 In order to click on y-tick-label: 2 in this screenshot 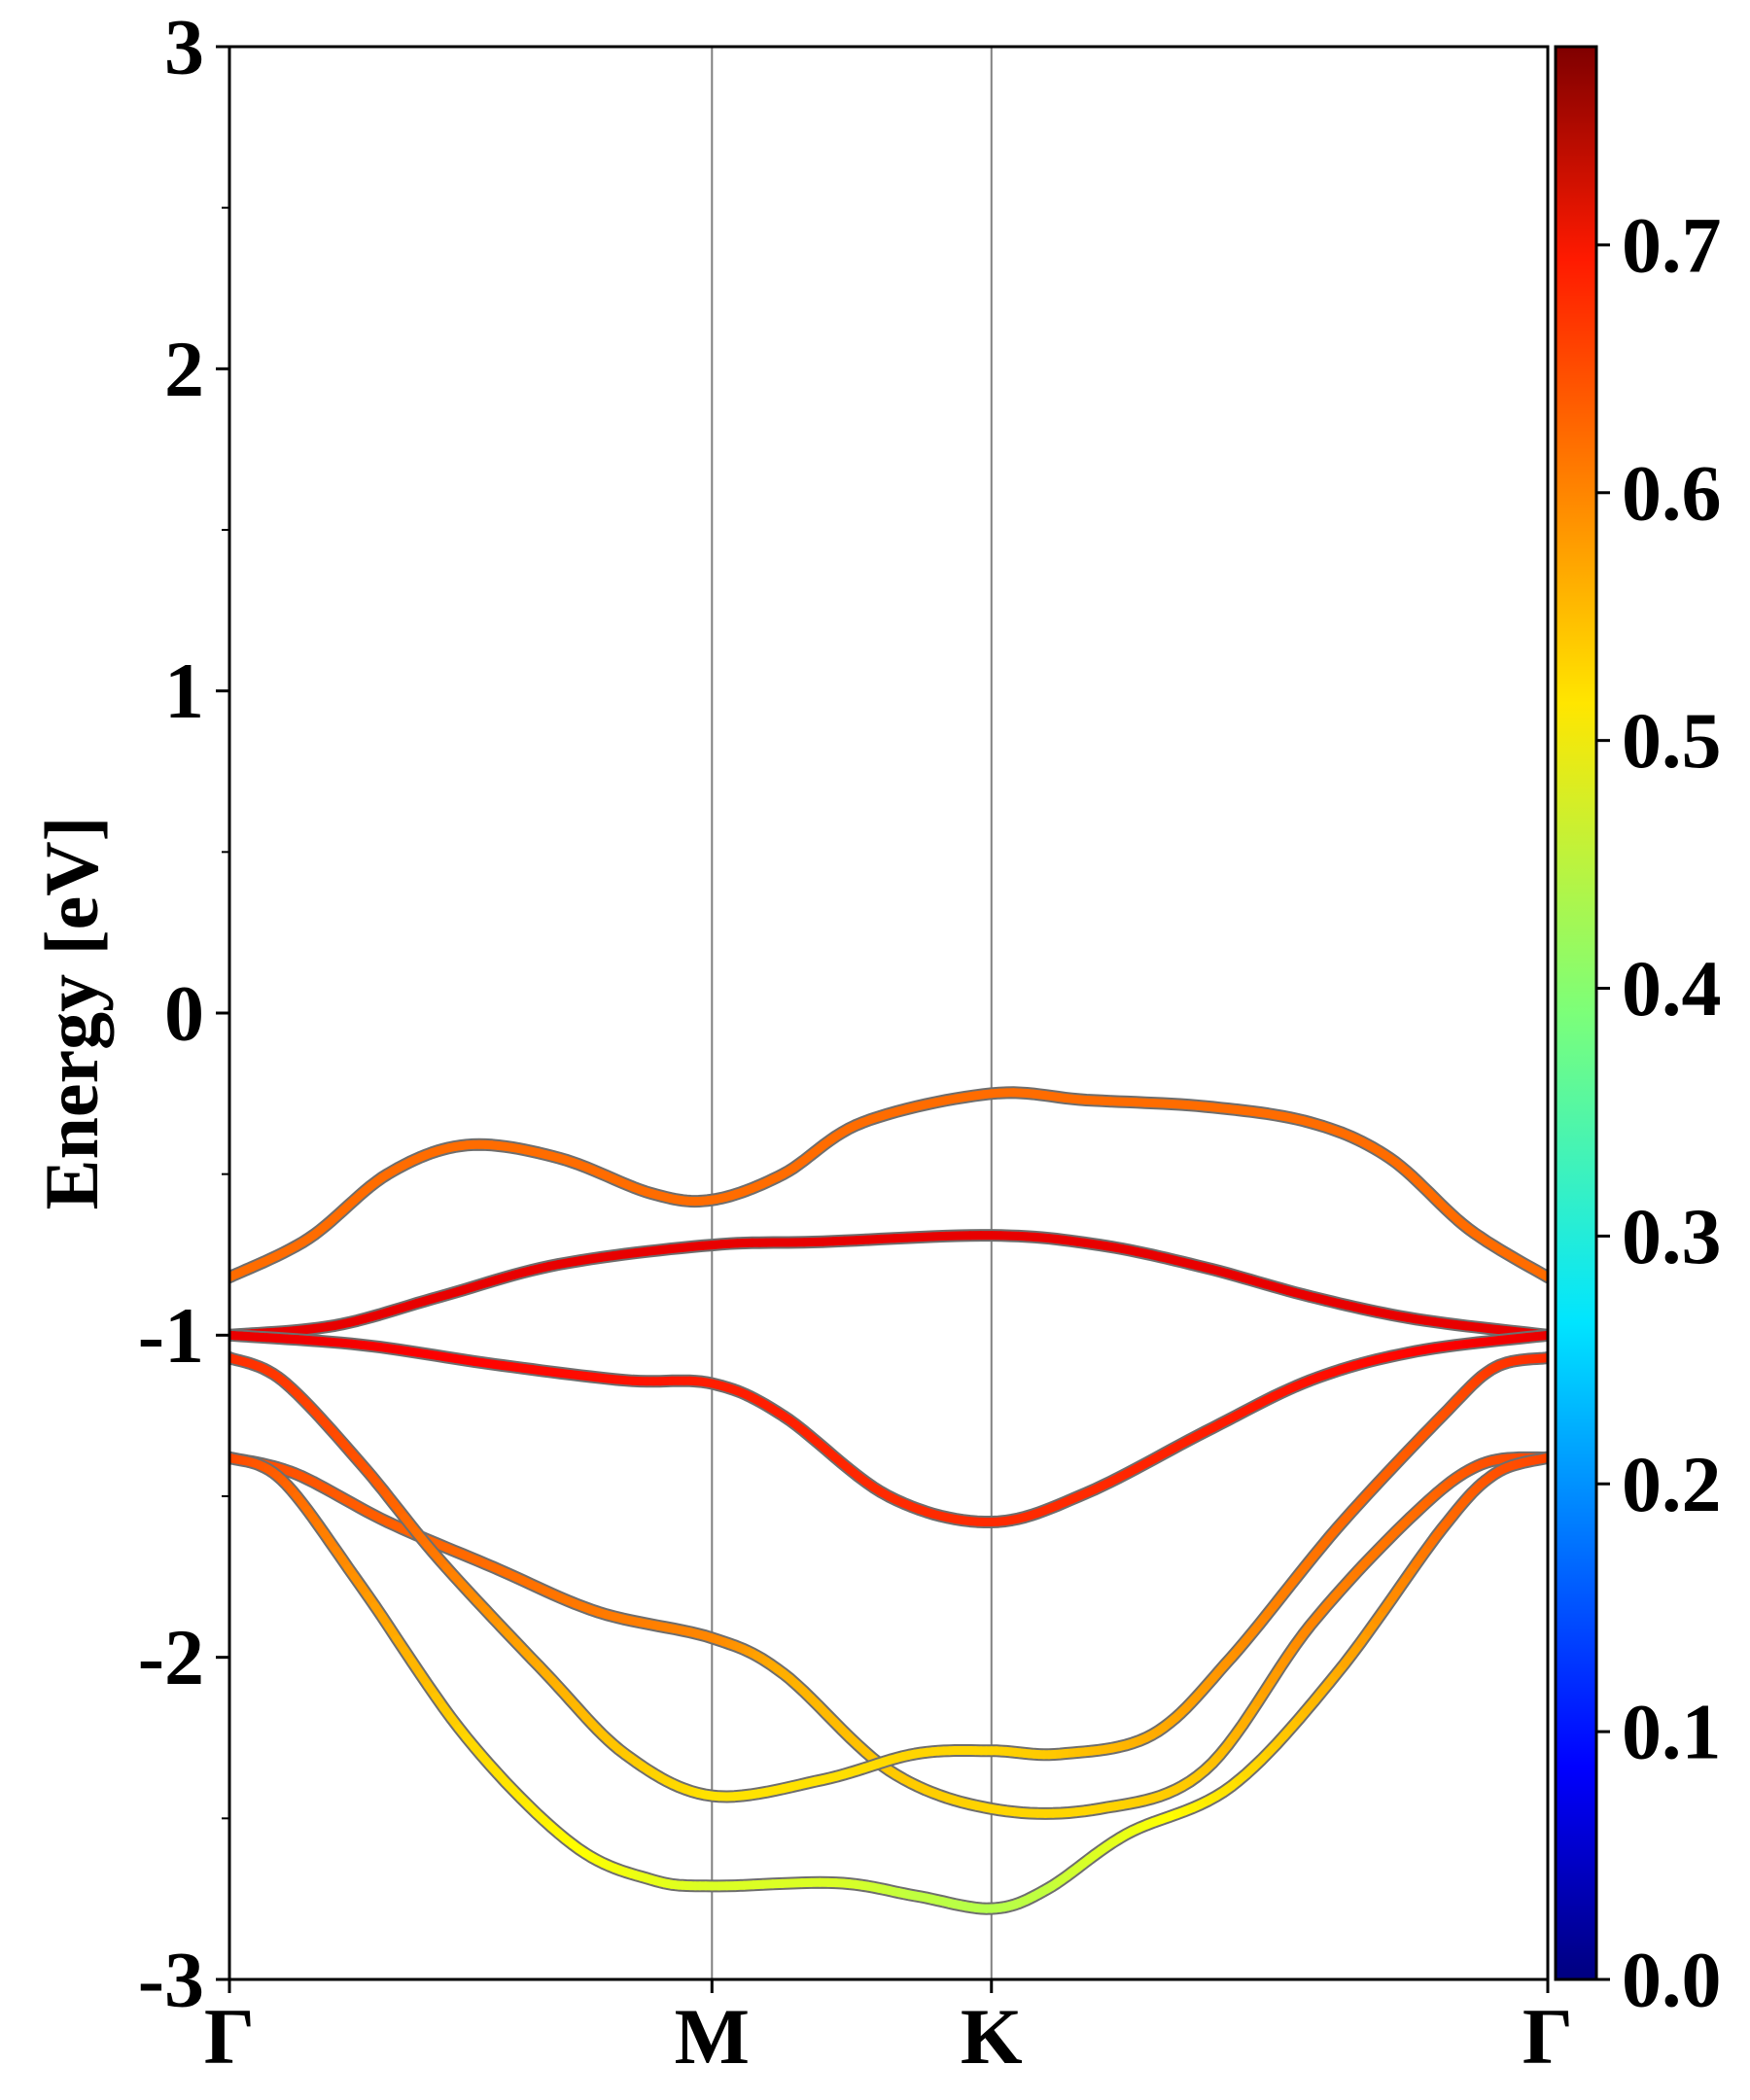, I will do `click(184, 369)`.